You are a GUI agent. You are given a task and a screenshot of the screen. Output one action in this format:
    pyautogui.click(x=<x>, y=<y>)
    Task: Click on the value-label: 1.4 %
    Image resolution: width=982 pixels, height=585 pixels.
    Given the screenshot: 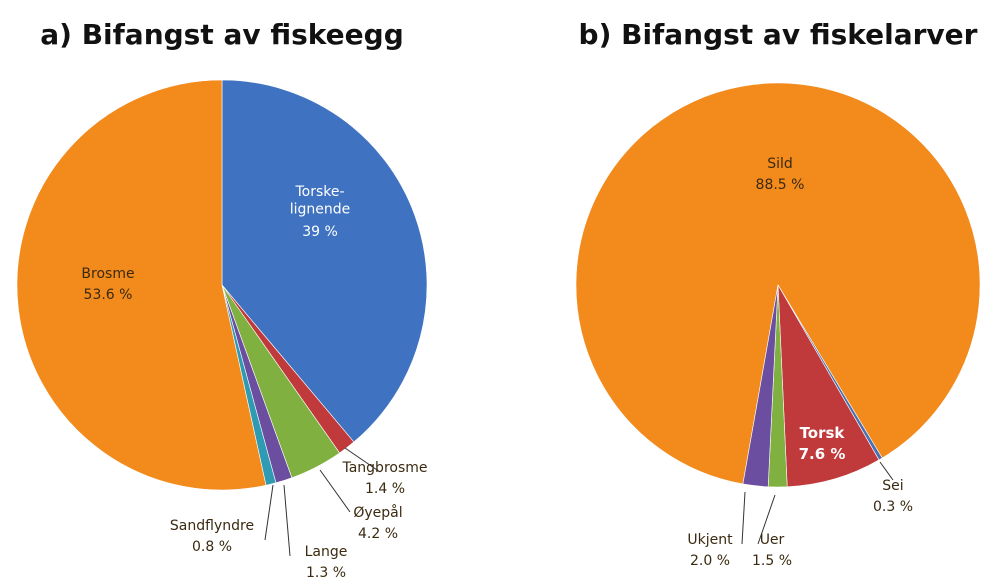 What is the action you would take?
    pyautogui.click(x=385, y=489)
    